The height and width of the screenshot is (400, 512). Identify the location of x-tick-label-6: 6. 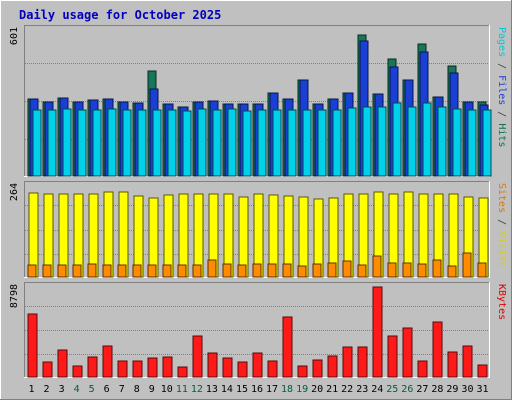
(107, 389).